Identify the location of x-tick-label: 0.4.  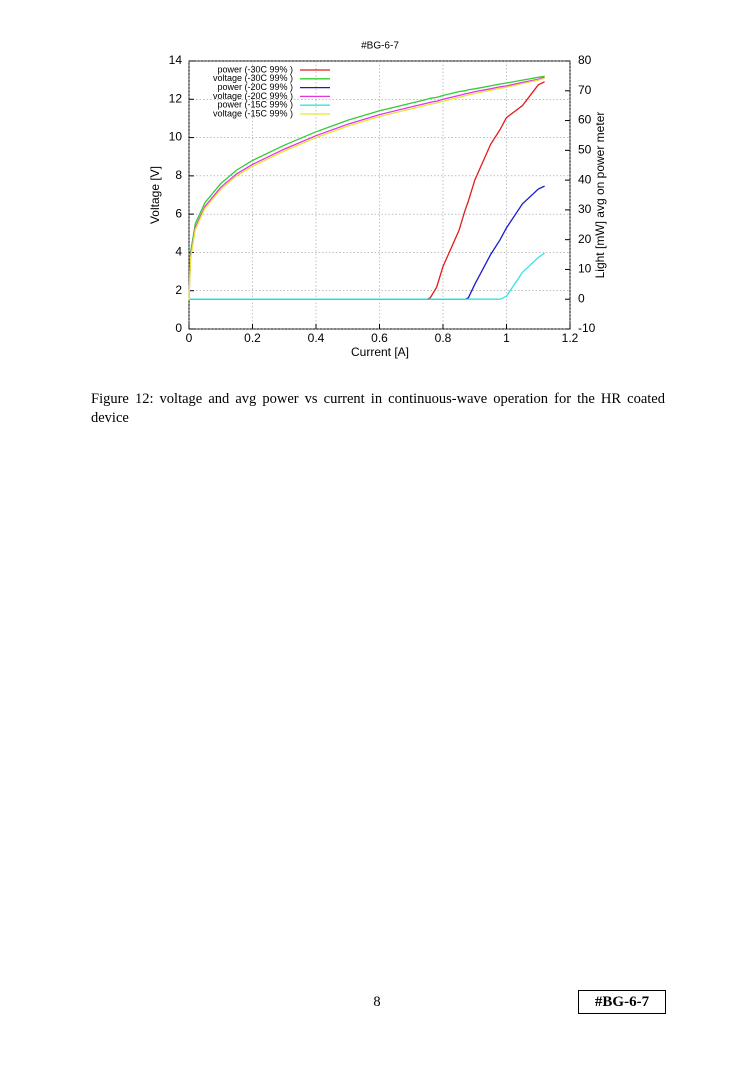
(316, 338).